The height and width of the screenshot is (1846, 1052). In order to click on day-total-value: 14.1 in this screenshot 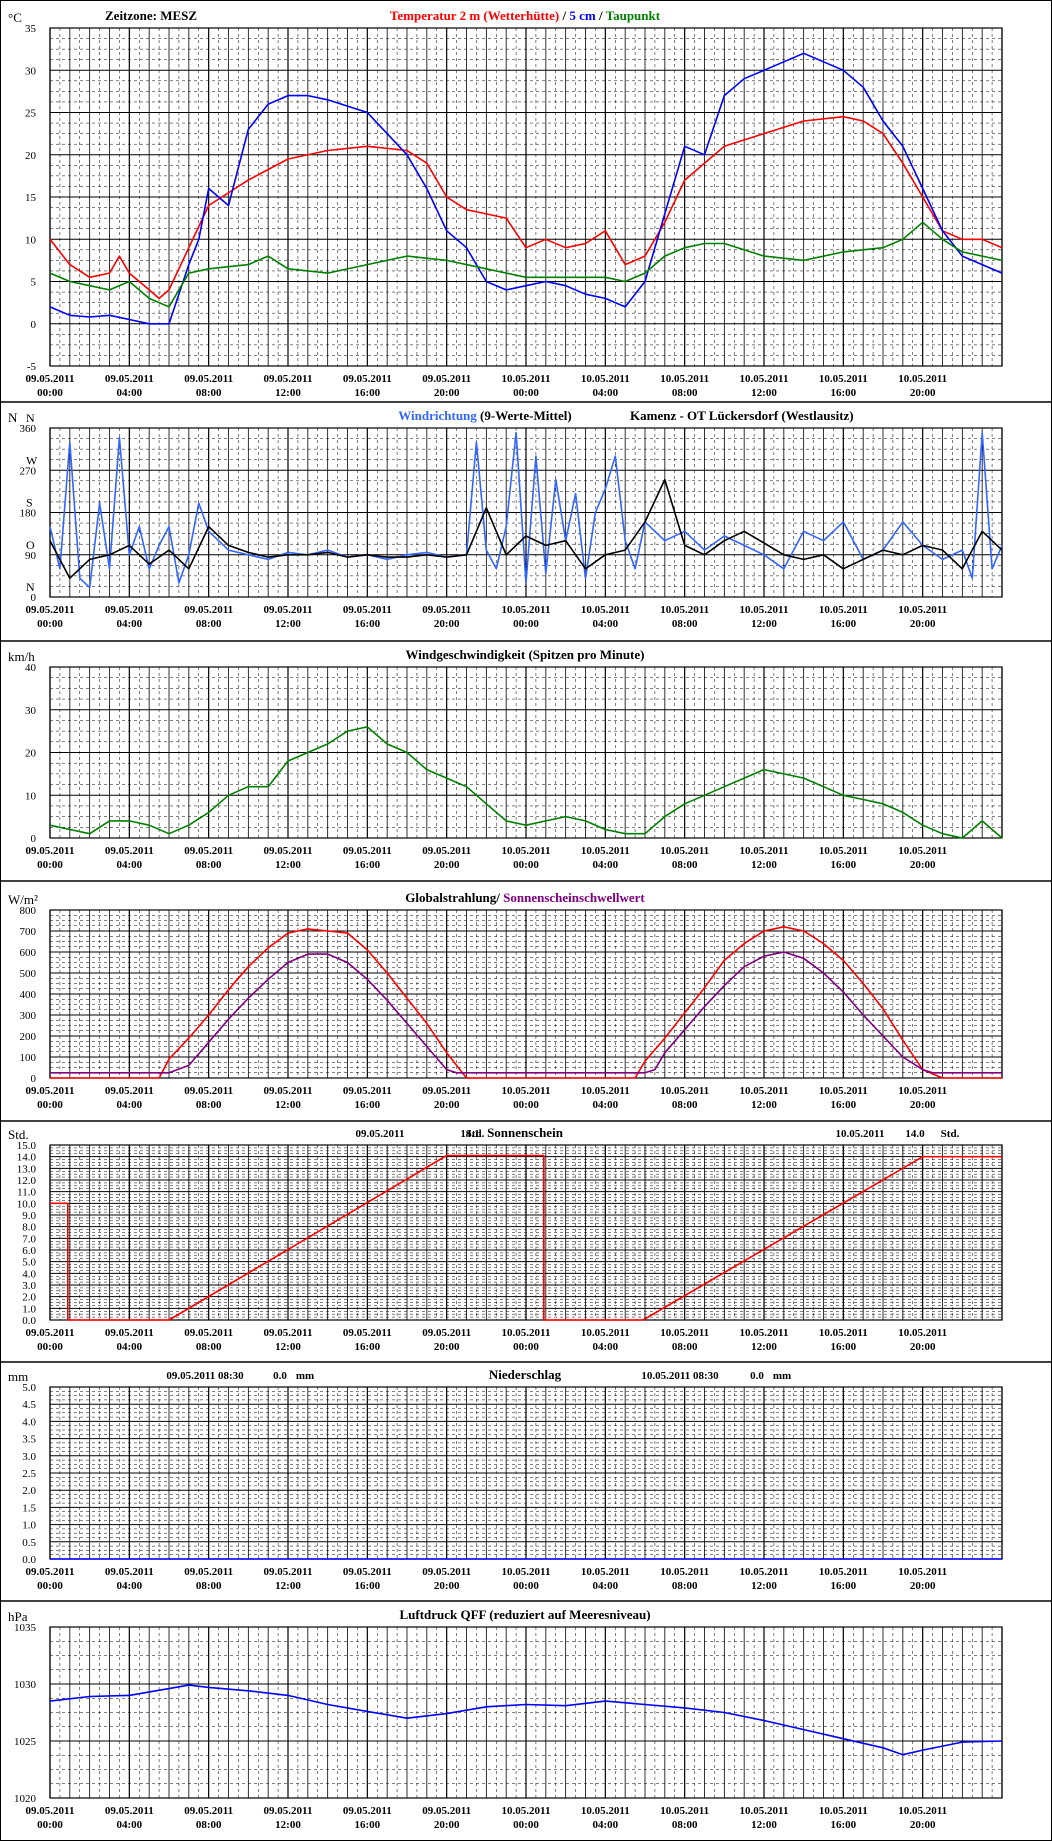, I will do `click(469, 1134)`.